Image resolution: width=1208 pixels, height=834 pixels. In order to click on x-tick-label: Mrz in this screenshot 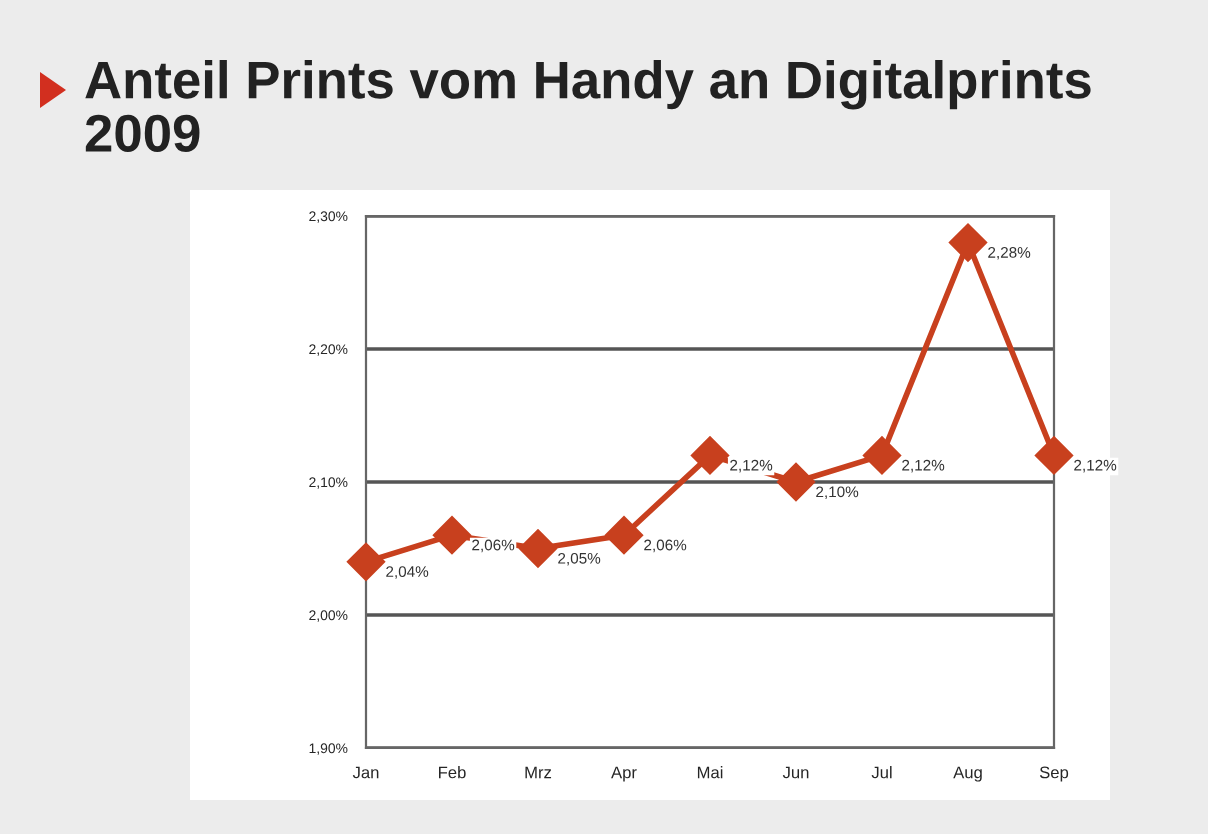, I will do `click(538, 772)`.